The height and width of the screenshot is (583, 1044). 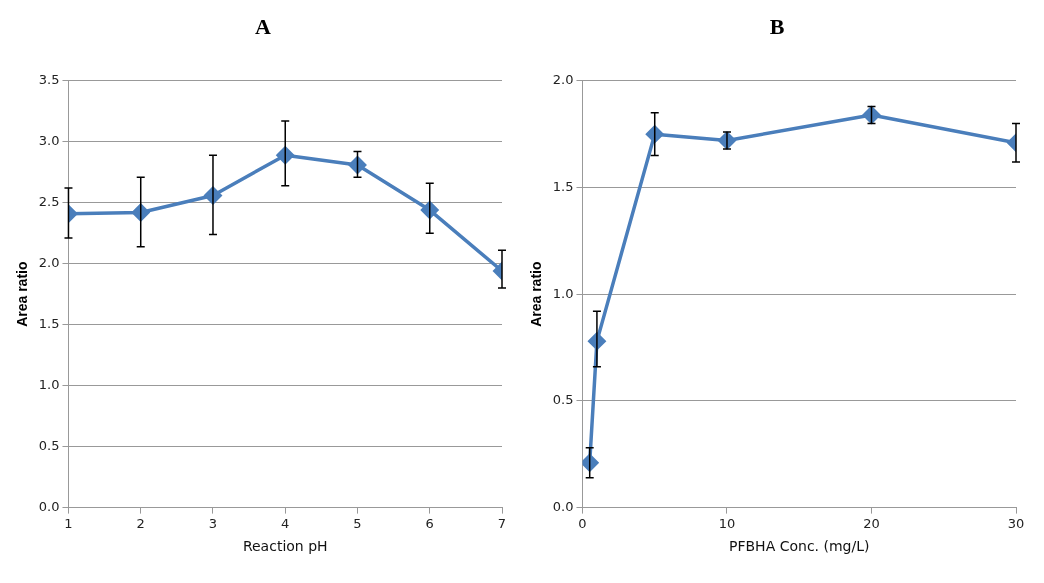 I want to click on x-tick-label: 0, so click(x=582, y=523).